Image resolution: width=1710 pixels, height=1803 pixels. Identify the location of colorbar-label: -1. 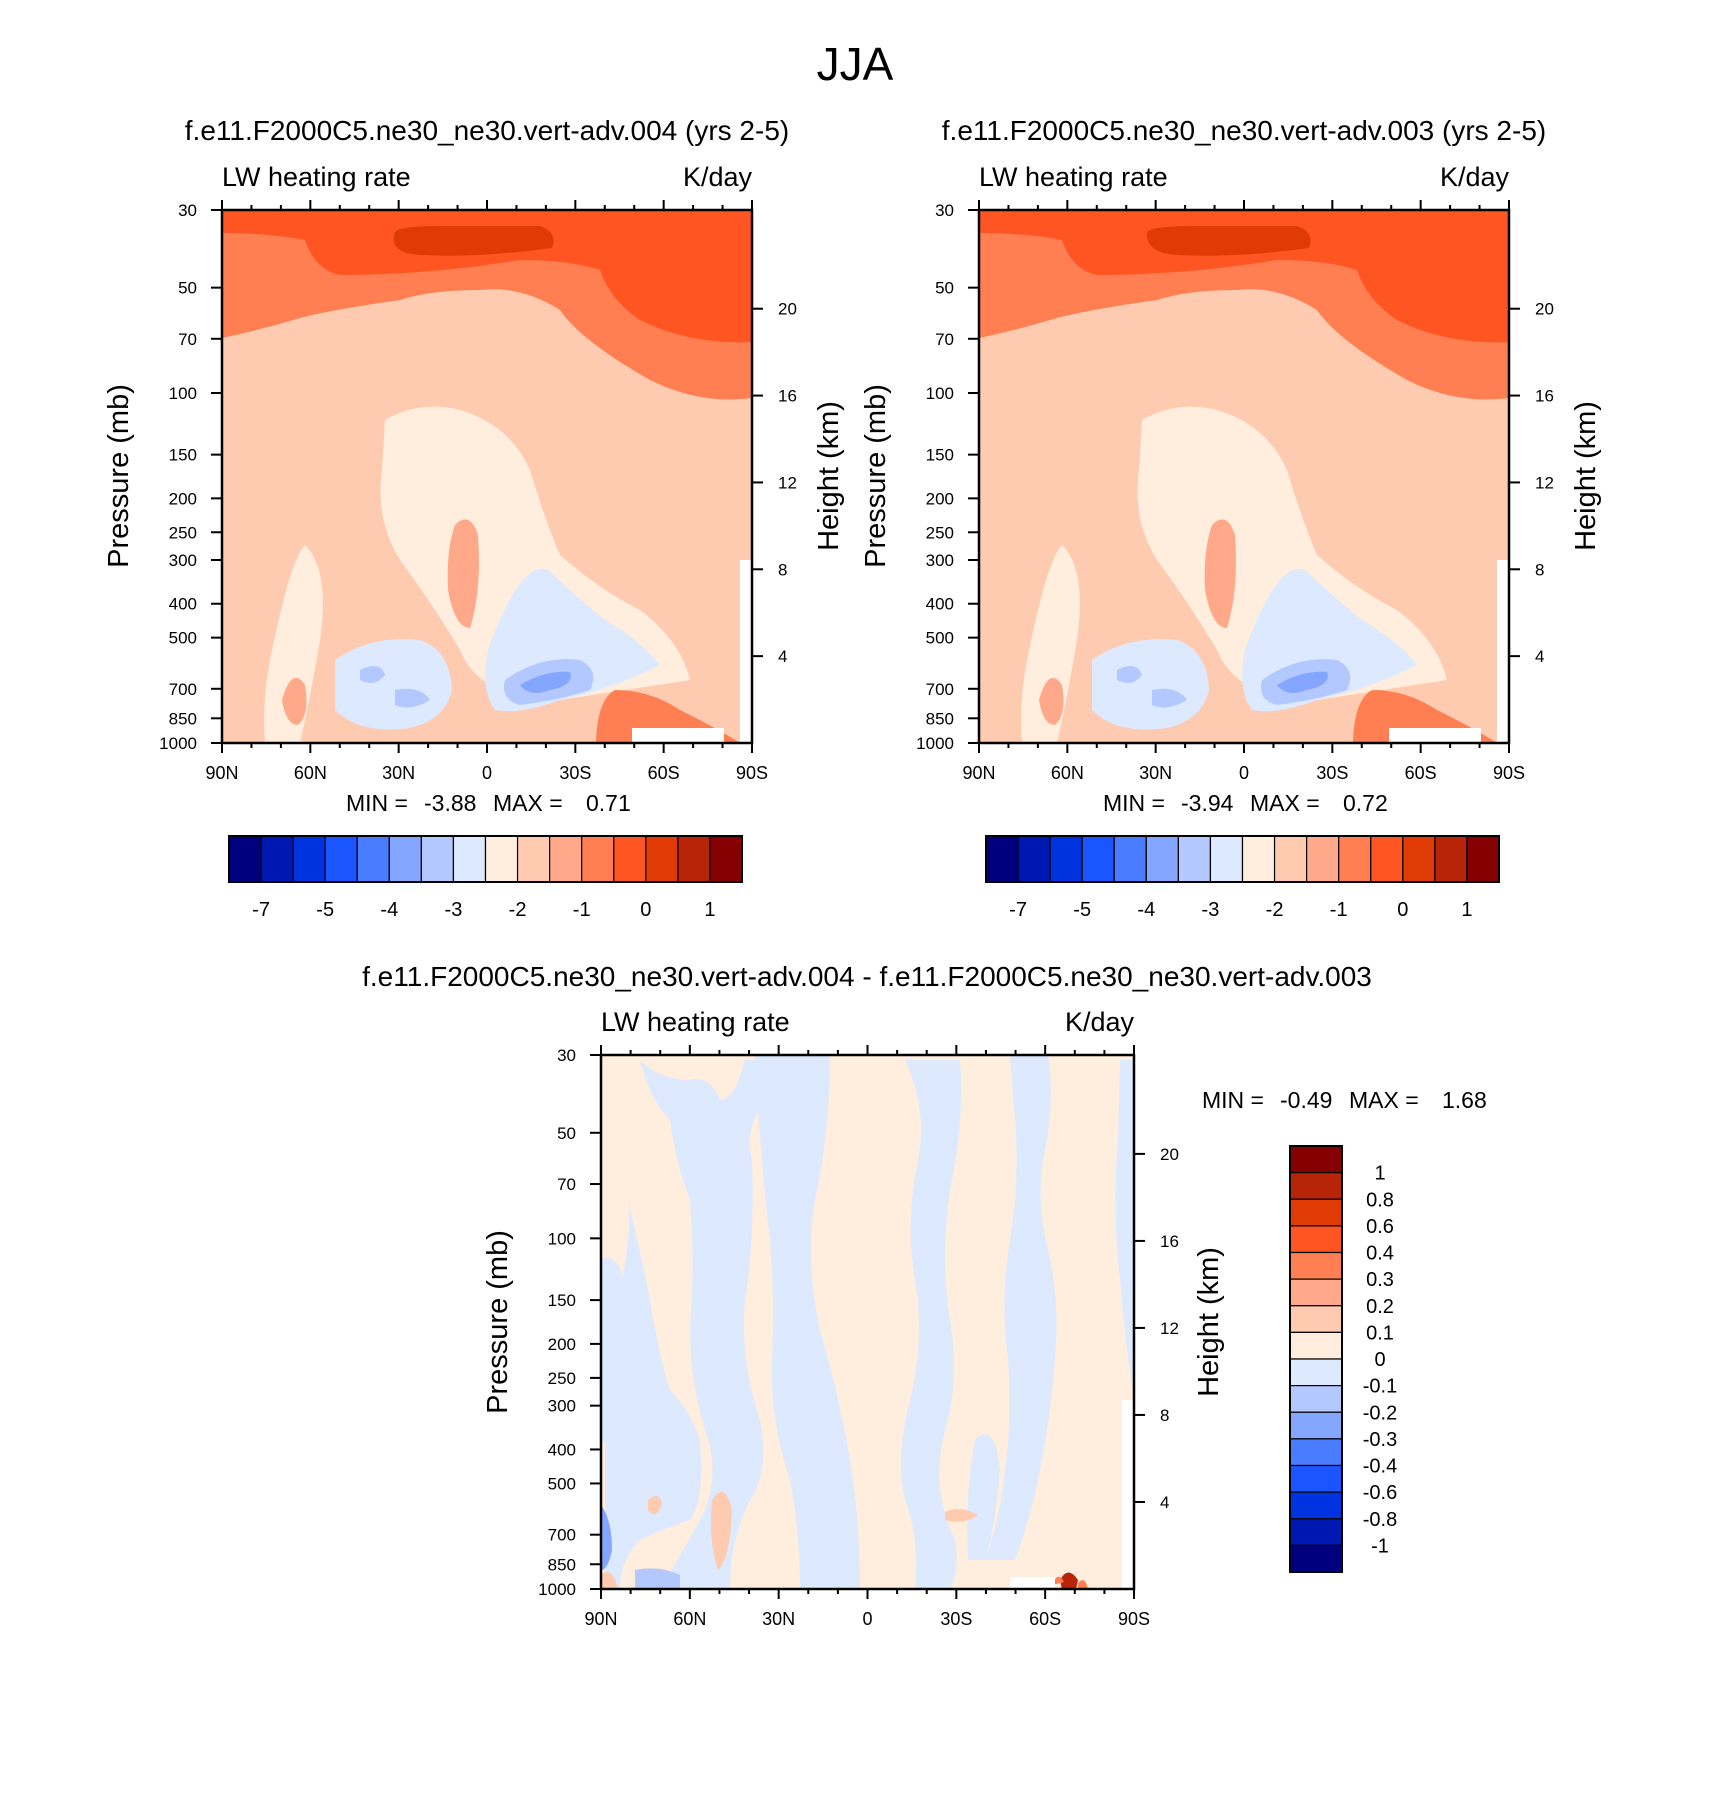
(582, 910).